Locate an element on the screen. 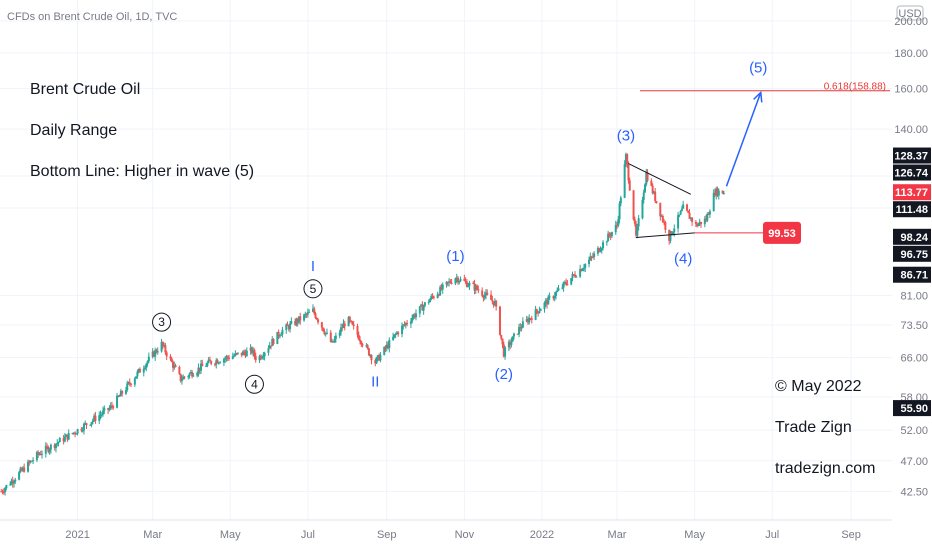  currency-badge is located at coordinates (910, 13).